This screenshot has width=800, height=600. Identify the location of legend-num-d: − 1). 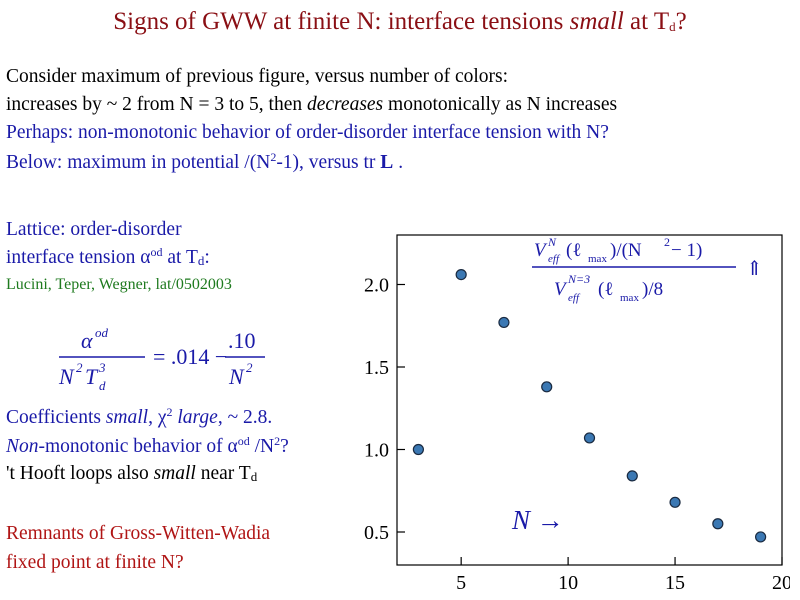
(686, 250).